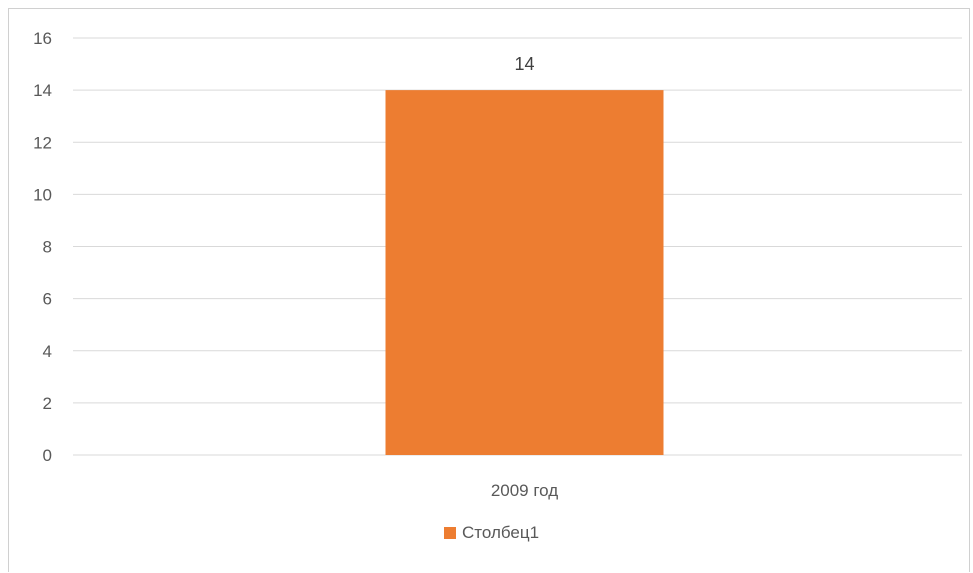 This screenshot has height=573, width=973. I want to click on data-labels: 14, so click(524, 64).